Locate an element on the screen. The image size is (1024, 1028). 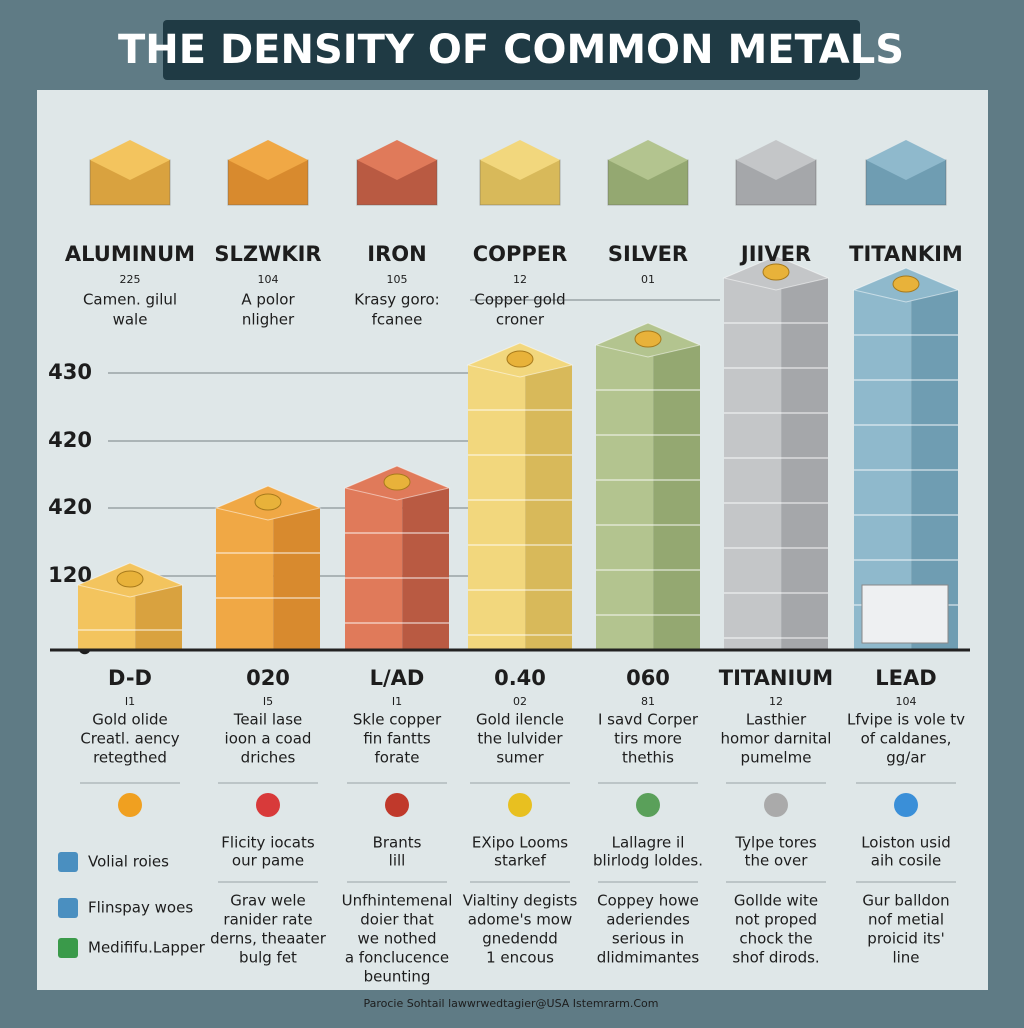
building-icon is located at coordinates (905, 614).